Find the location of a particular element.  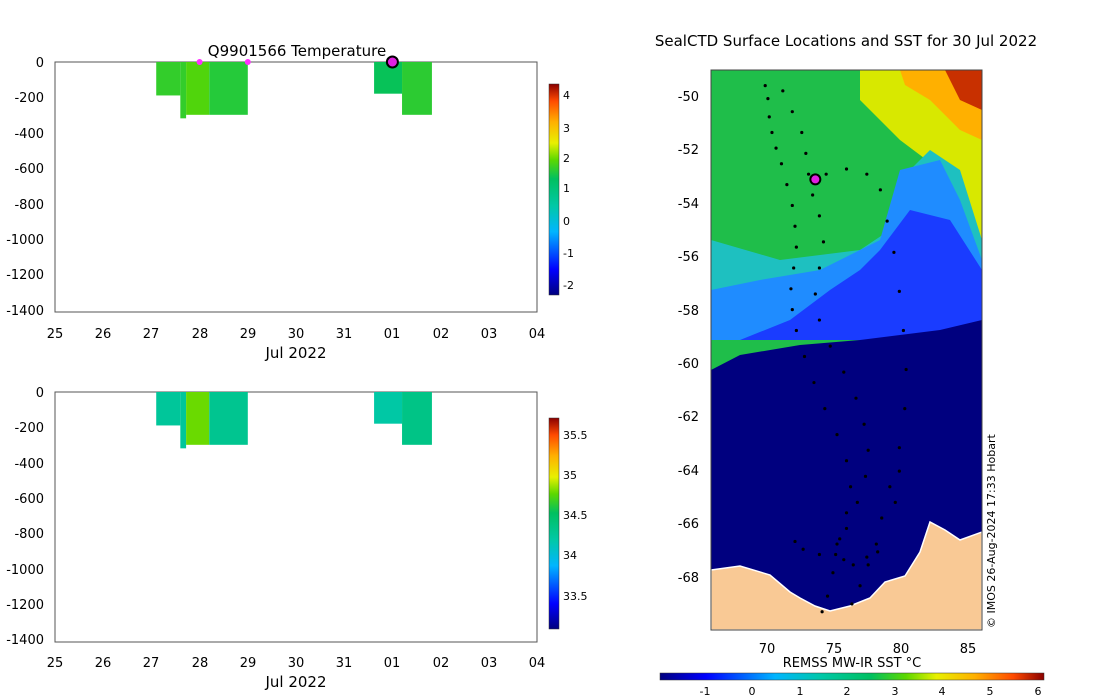

temperature-xticks: 25 26 27 28 29 30 31 01 02 03 04 is located at coordinates (296, 334).